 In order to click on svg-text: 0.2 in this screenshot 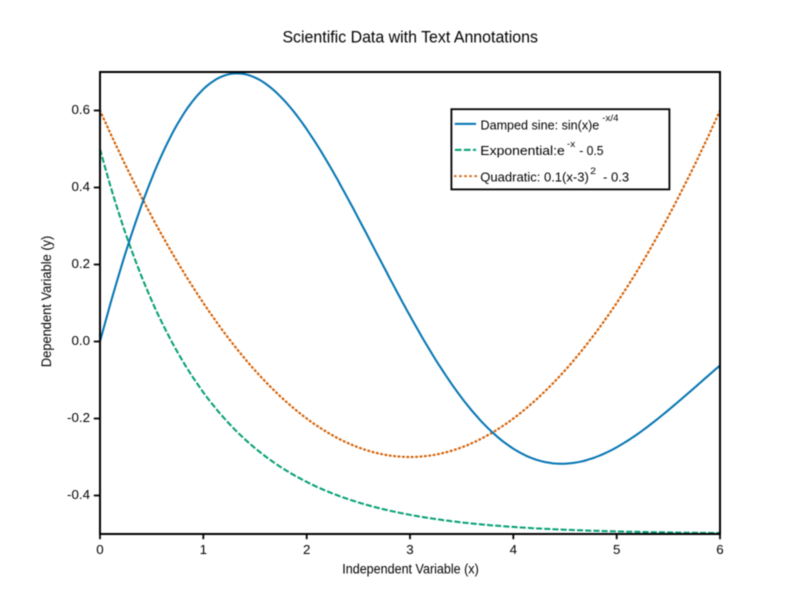, I will do `click(80, 263)`.